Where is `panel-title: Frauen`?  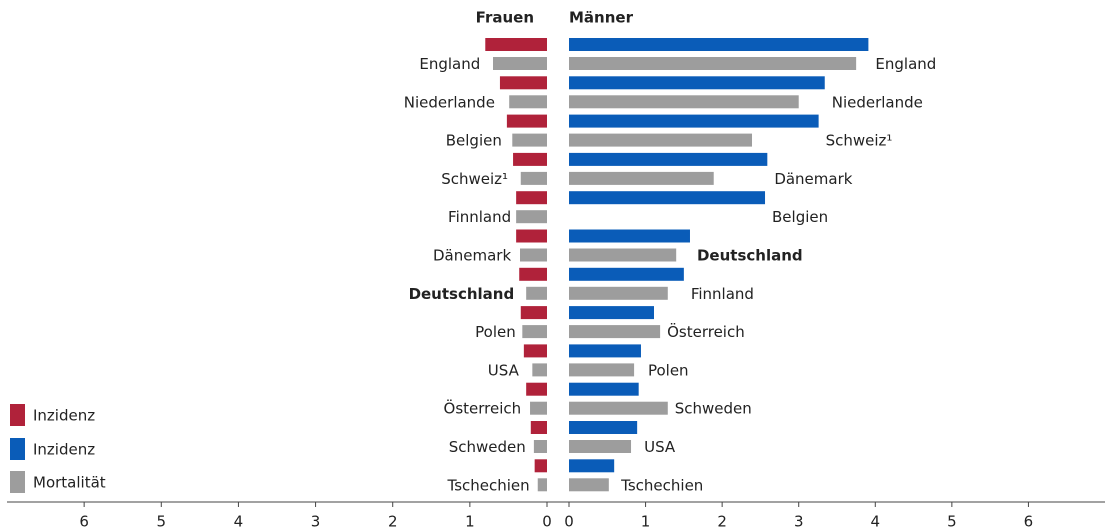
panel-title: Frauen is located at coordinates (505, 18).